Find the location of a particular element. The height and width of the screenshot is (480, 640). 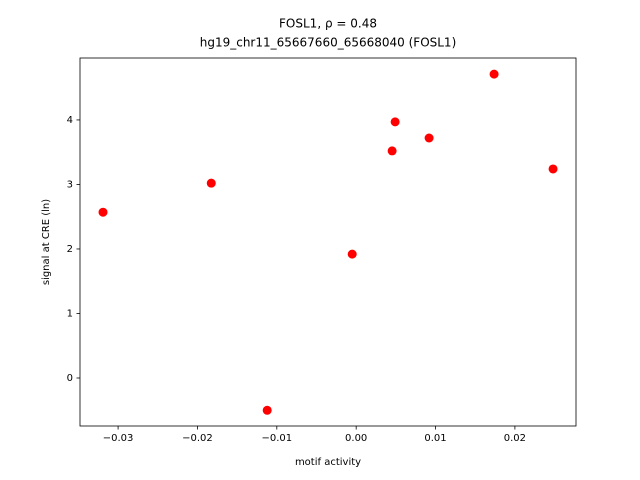

x-tick-label: 0.00 is located at coordinates (356, 438).